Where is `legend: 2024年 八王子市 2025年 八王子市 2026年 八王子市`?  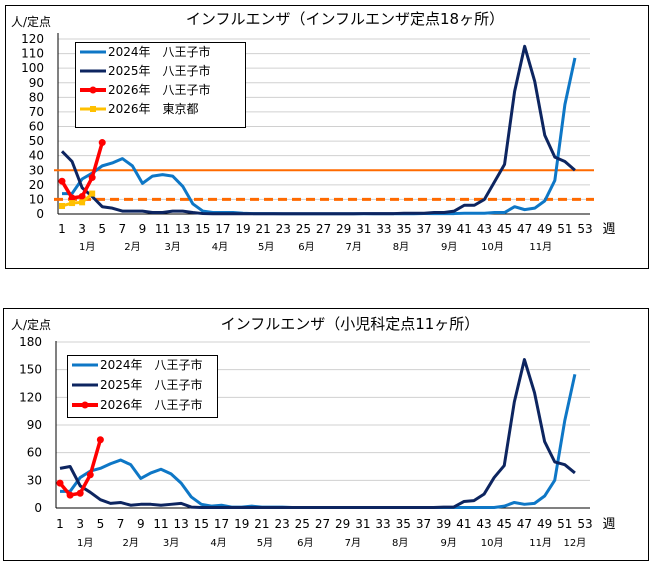 legend: 2024年 八王子市 2025年 八王子市 2026年 八王子市 is located at coordinates (142, 386).